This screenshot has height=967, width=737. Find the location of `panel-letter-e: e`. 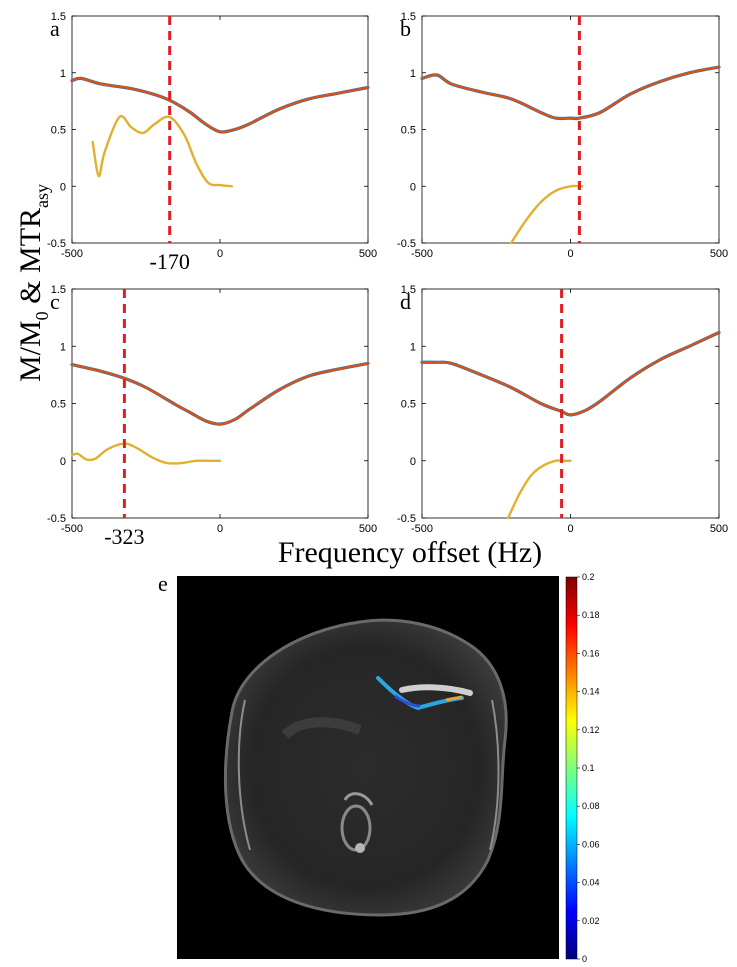

panel-letter-e: e is located at coordinates (163, 583).